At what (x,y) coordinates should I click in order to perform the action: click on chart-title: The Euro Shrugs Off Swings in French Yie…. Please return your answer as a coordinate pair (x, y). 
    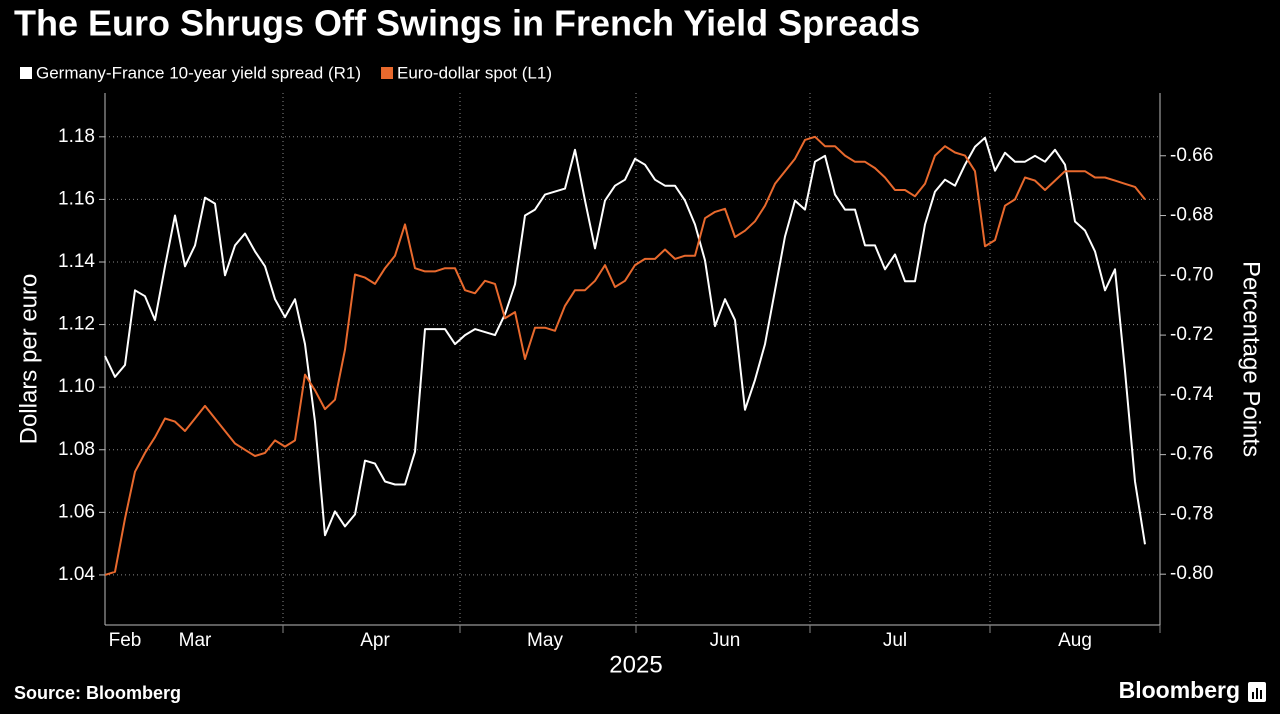
    Looking at the image, I should click on (467, 23).